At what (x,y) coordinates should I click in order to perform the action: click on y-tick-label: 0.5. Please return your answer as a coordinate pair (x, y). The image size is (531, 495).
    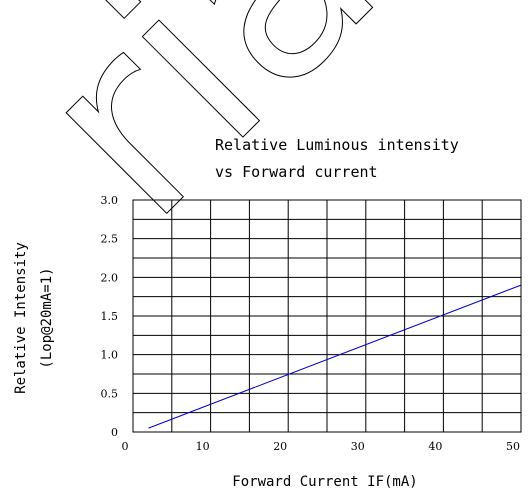
    Looking at the image, I should click on (110, 393).